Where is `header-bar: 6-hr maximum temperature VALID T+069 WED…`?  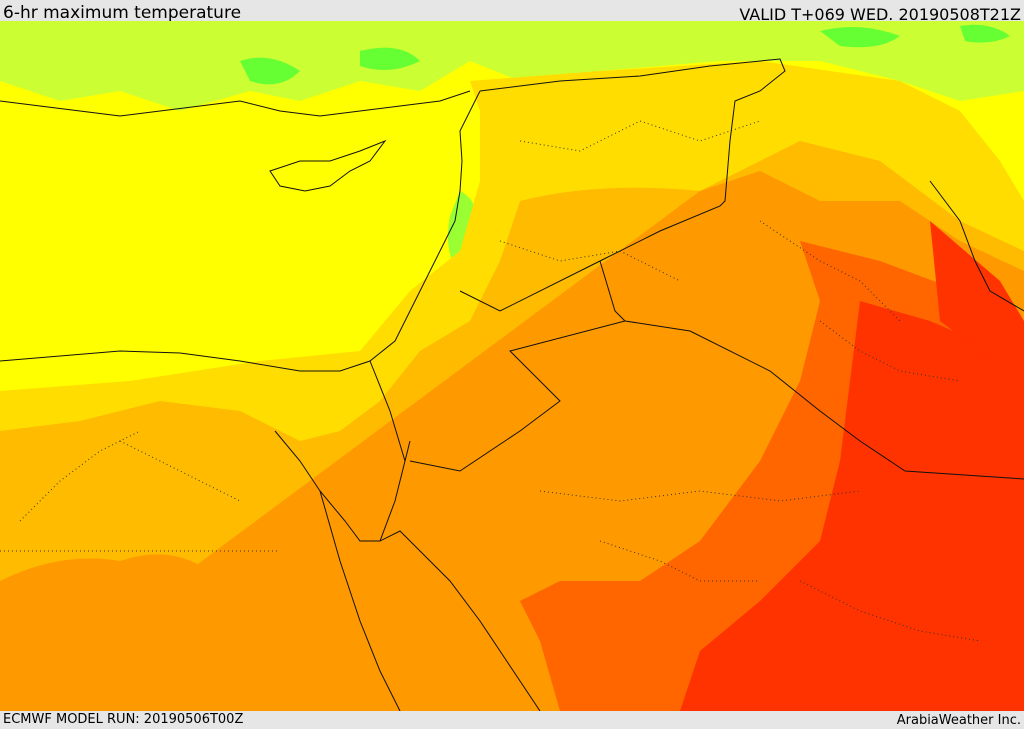
header-bar: 6-hr maximum temperature VALID T+069 WED… is located at coordinates (512, 12).